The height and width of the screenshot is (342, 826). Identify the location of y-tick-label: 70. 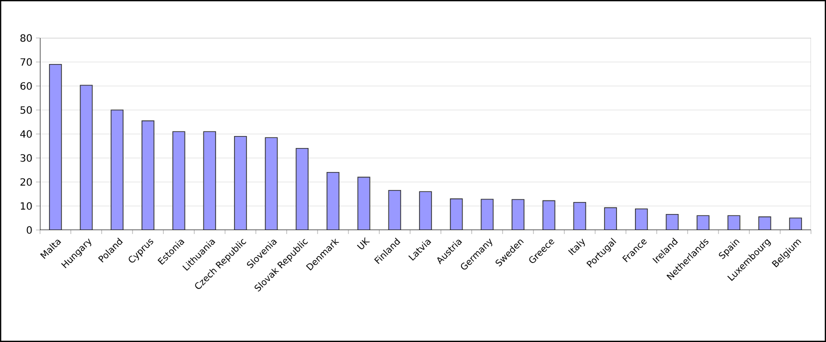
(26, 62).